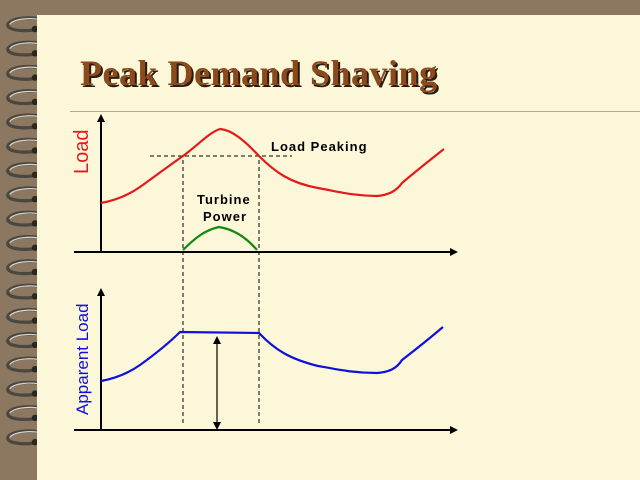  What do you see at coordinates (225, 216) in the screenshot?
I see `turbine-annotation-line2: Power` at bounding box center [225, 216].